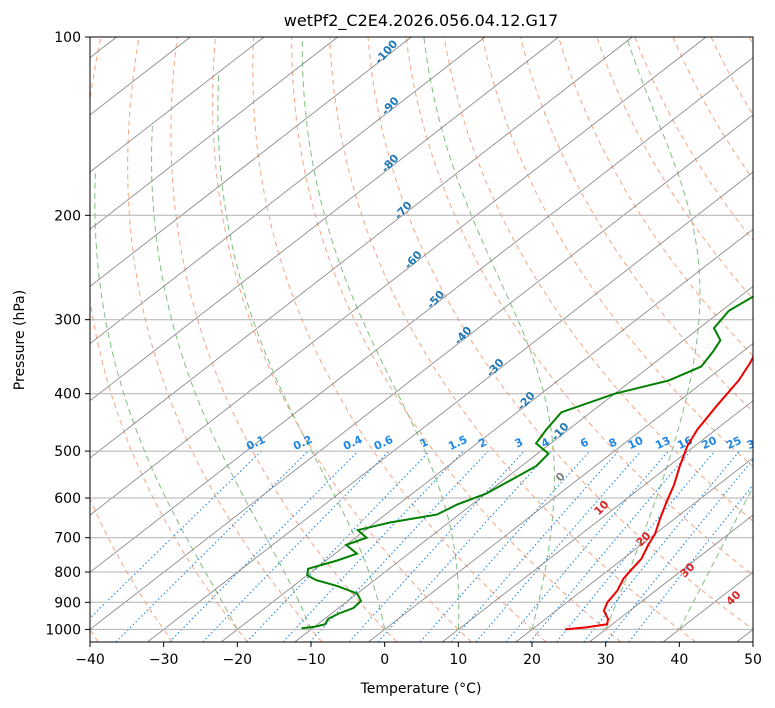  What do you see at coordinates (20, 340) in the screenshot?
I see `y-axis-label: Pressure (hPa)` at bounding box center [20, 340].